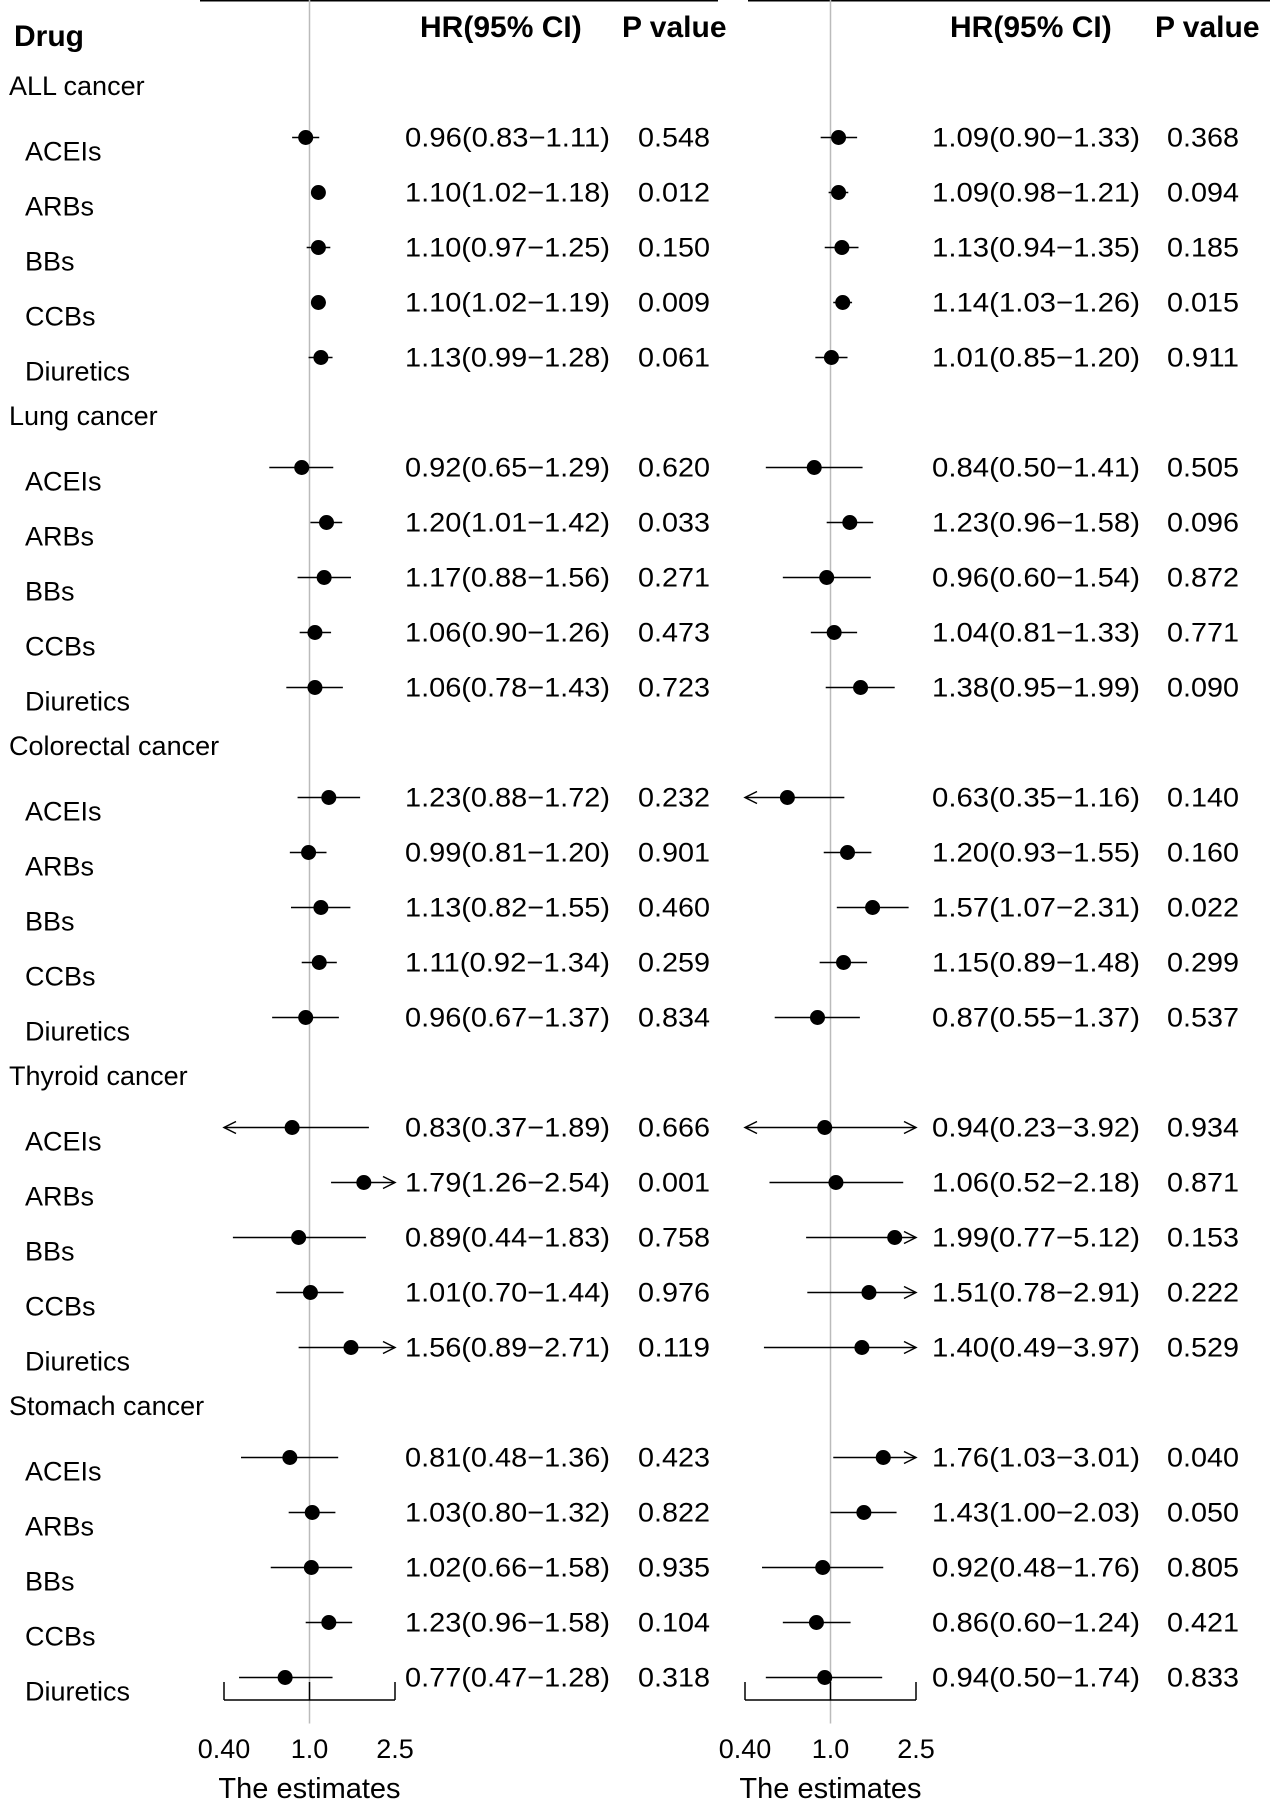 This screenshot has height=1816, width=1270. What do you see at coordinates (1207, 27) in the screenshot?
I see `header-p-right: P value` at bounding box center [1207, 27].